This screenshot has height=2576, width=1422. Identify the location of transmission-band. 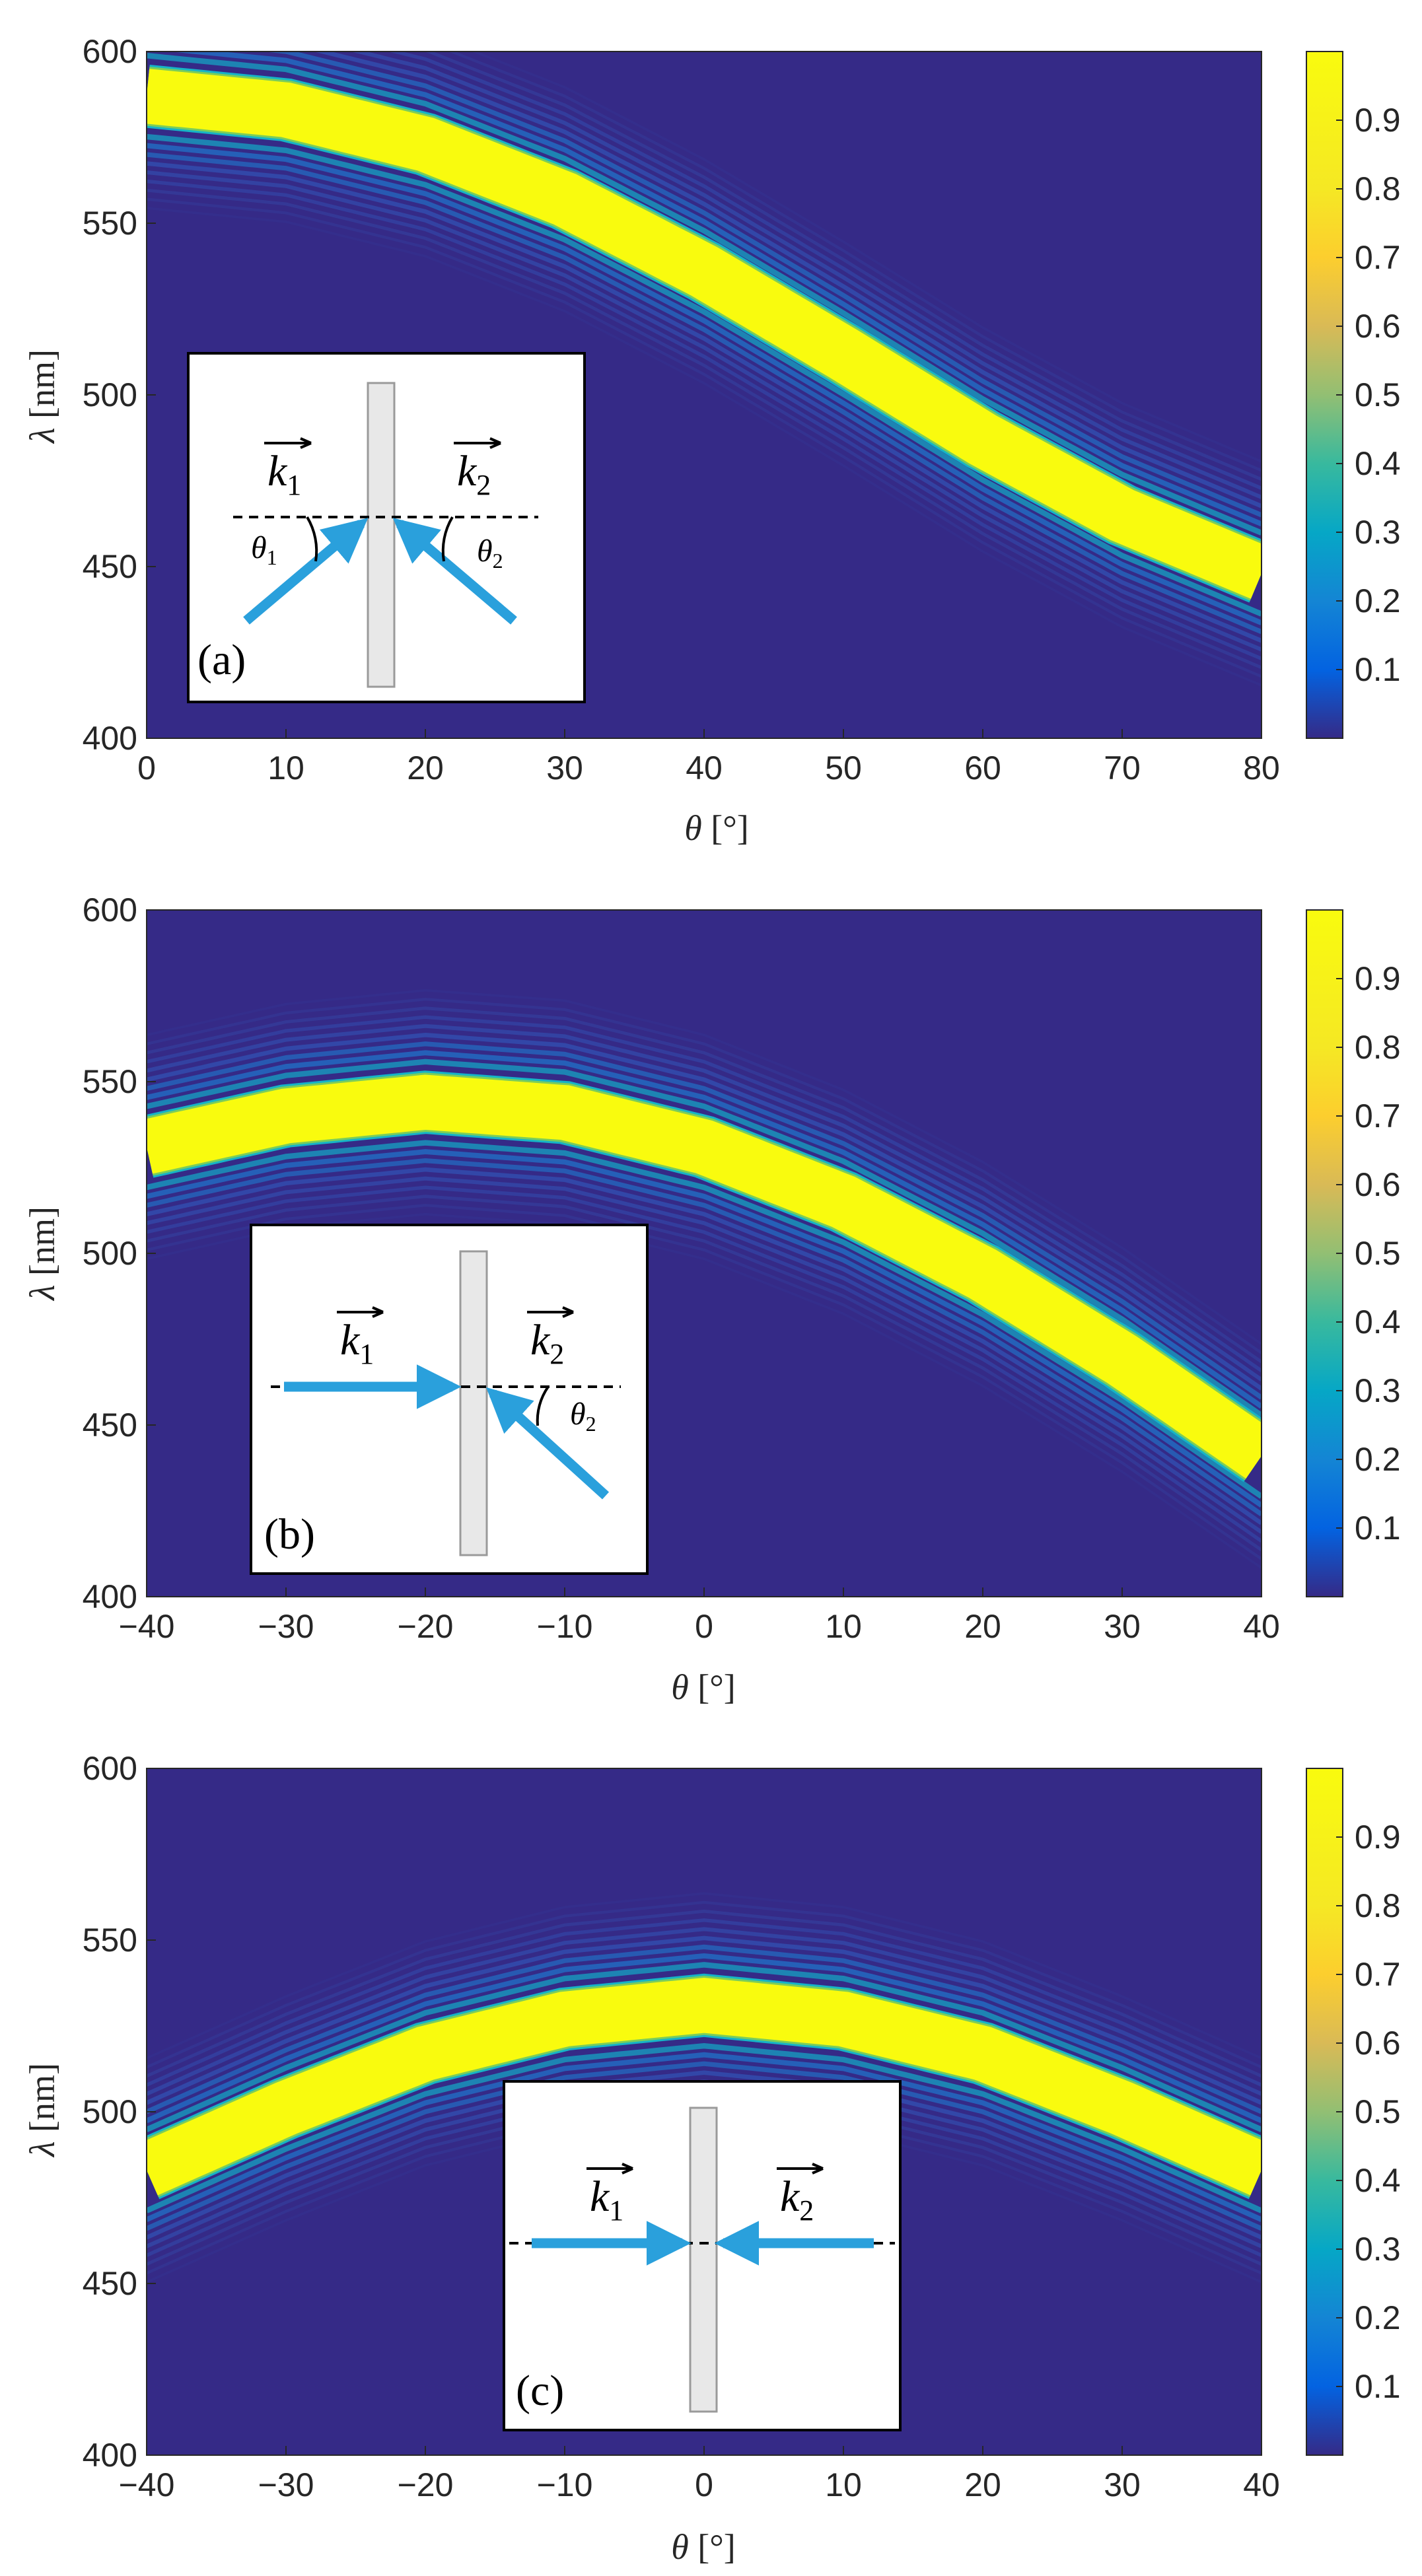
(704, 2087).